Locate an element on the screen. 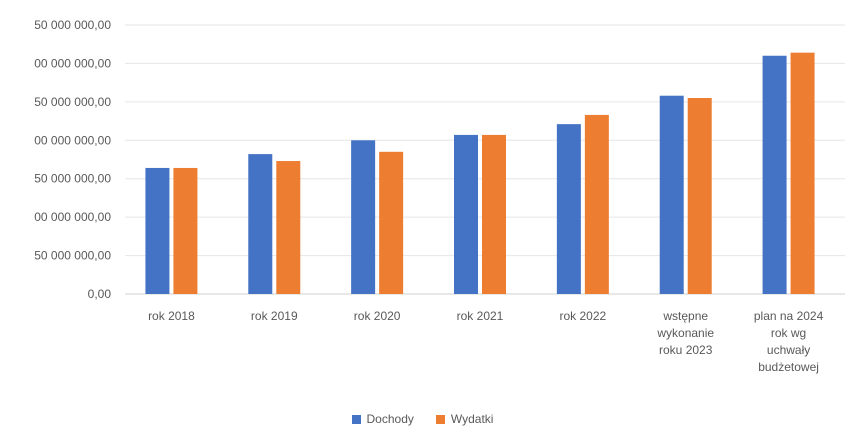  x-tick-label: rok 2022 is located at coordinates (583, 316).